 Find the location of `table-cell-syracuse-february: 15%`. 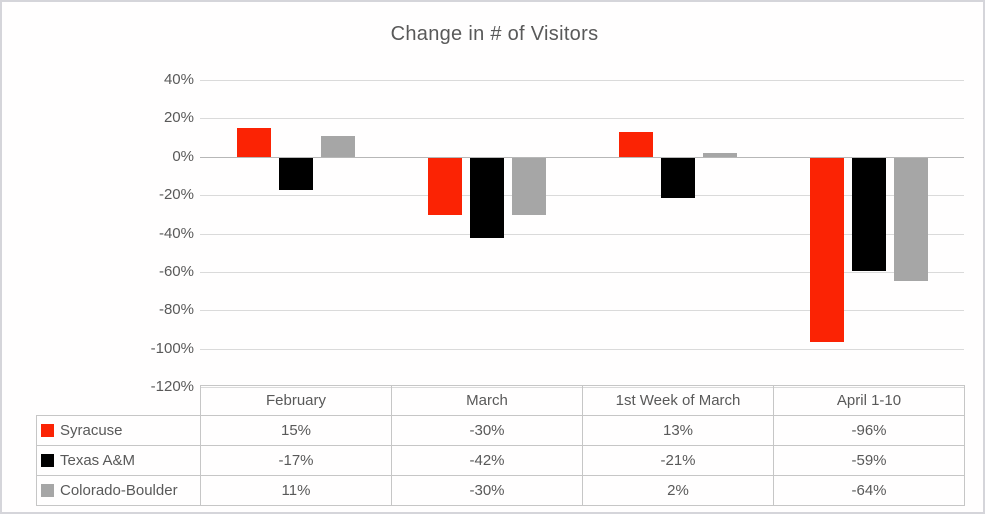

table-cell-syracuse-february: 15% is located at coordinates (296, 430).